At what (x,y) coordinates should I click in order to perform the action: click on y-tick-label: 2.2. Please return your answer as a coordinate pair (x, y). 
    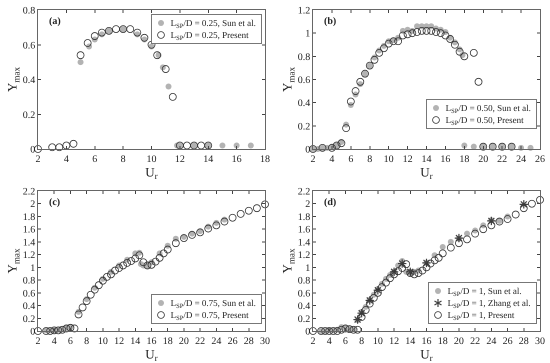
    Looking at the image, I should click on (29, 192).